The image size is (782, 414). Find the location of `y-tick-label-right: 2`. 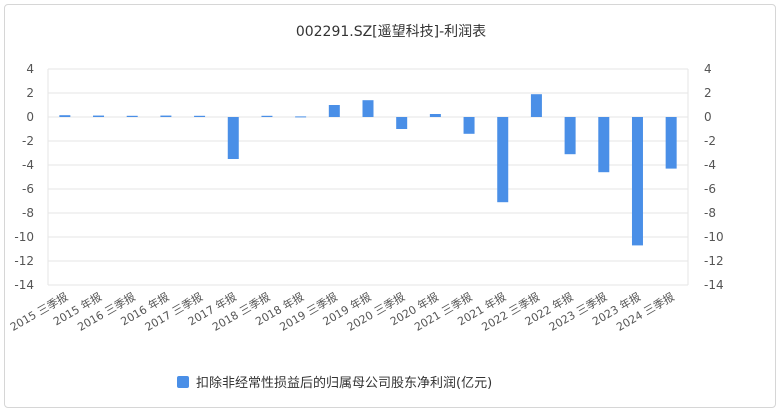

y-tick-label-right: 2 is located at coordinates (708, 93).